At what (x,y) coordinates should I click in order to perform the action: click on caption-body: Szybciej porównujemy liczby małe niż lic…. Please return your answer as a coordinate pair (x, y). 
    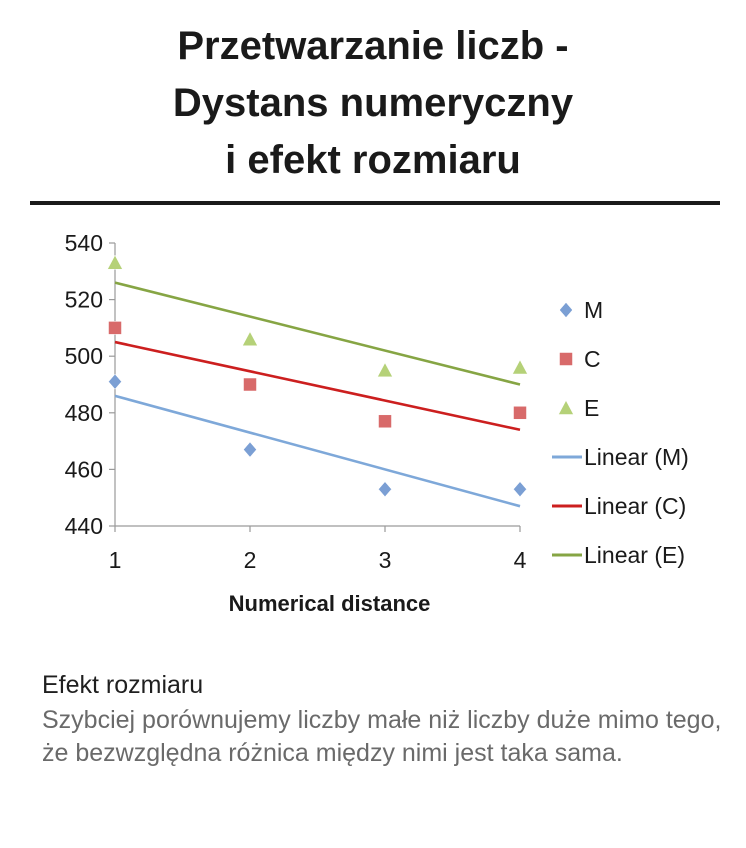
    Looking at the image, I should click on (382, 736).